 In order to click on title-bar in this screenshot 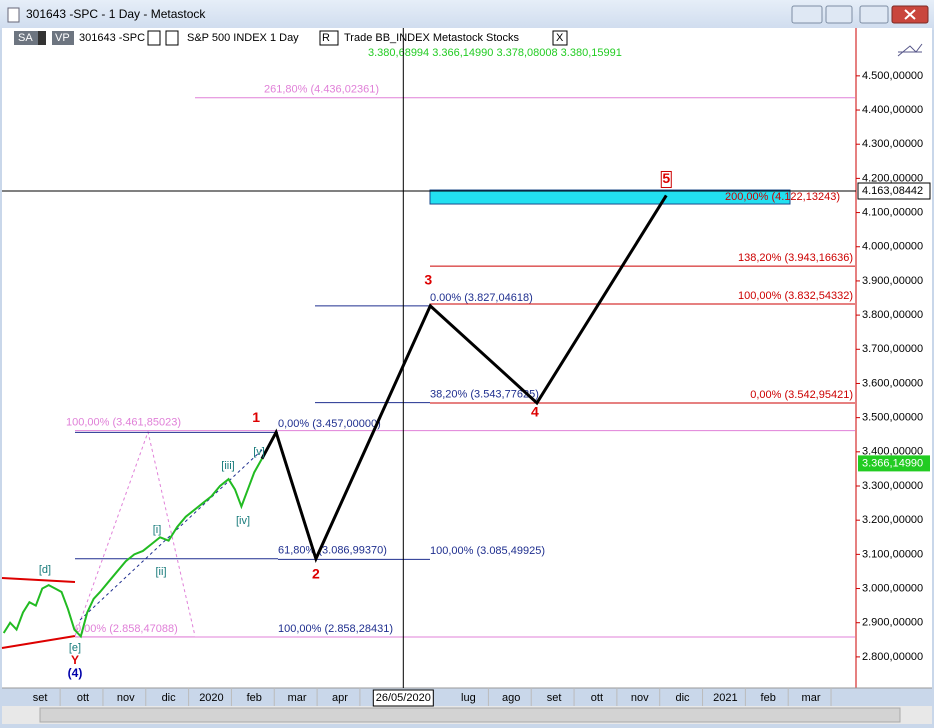, I will do `click(467, 15)`.